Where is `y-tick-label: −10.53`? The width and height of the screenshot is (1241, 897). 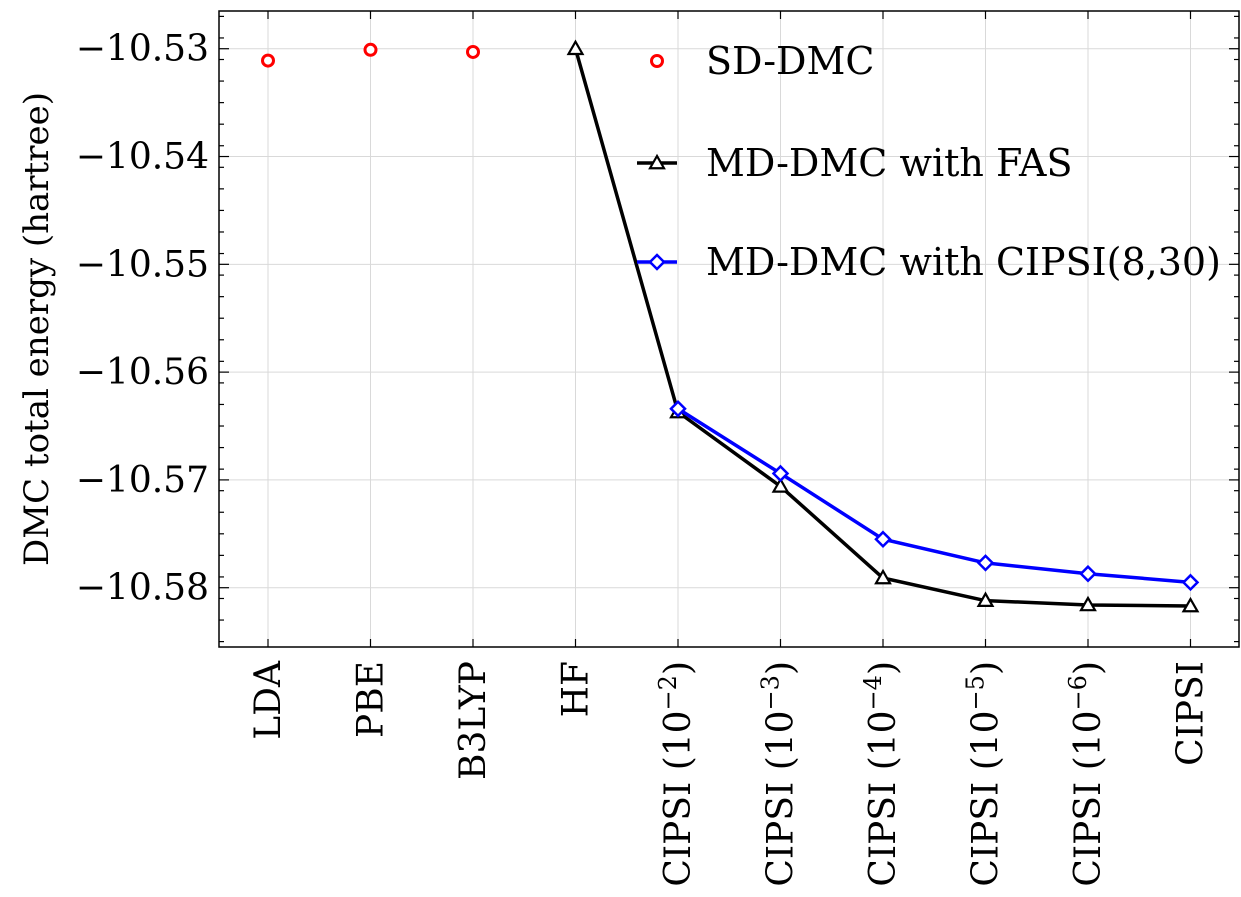 y-tick-label: −10.53 is located at coordinates (142, 49).